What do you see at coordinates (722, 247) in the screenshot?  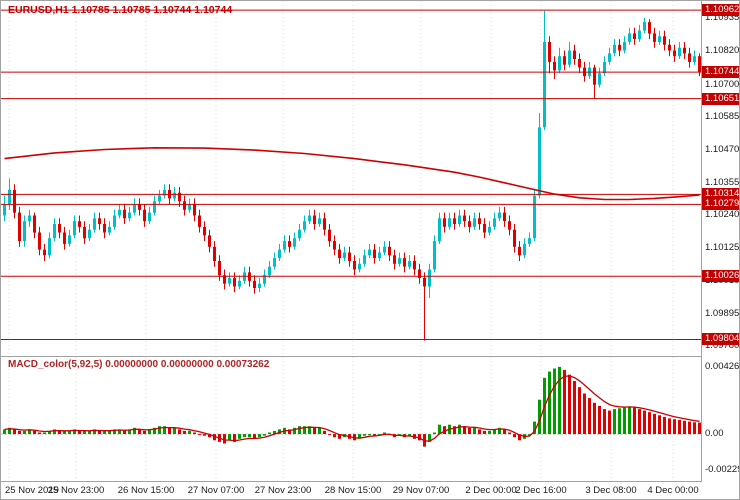 I see `price-axis-label: 1.10125` at bounding box center [722, 247].